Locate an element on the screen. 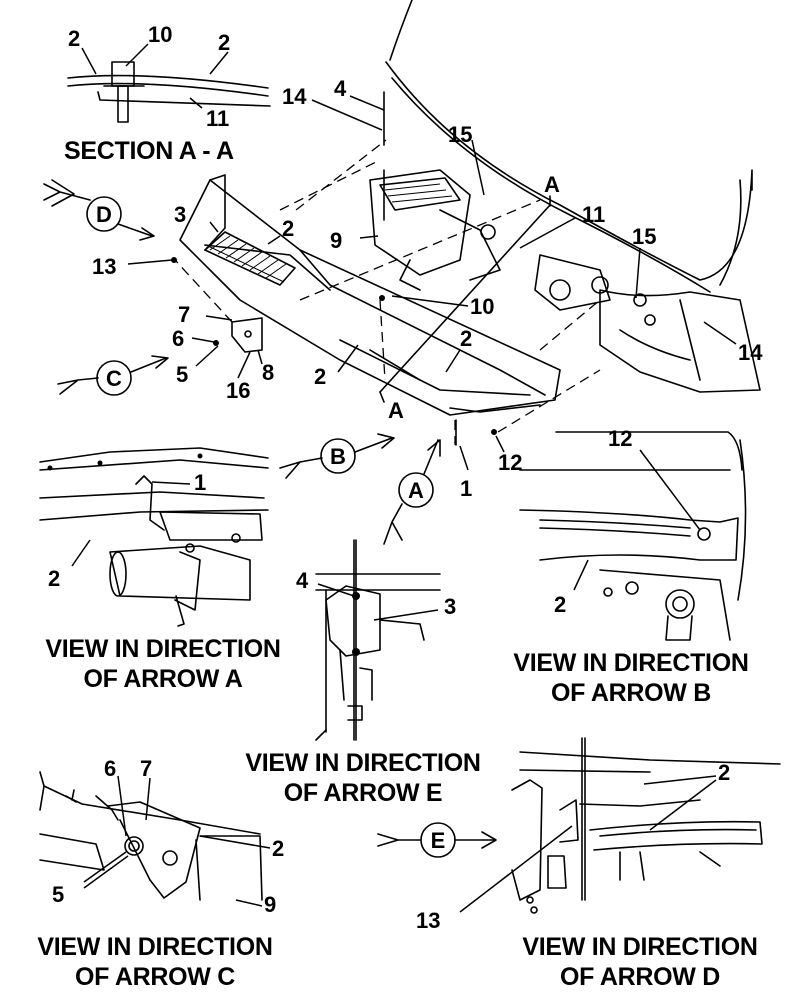 The image size is (800, 1006). view-b-caption: VIEW IN DIRECTION OF ARROW B is located at coordinates (631, 678).